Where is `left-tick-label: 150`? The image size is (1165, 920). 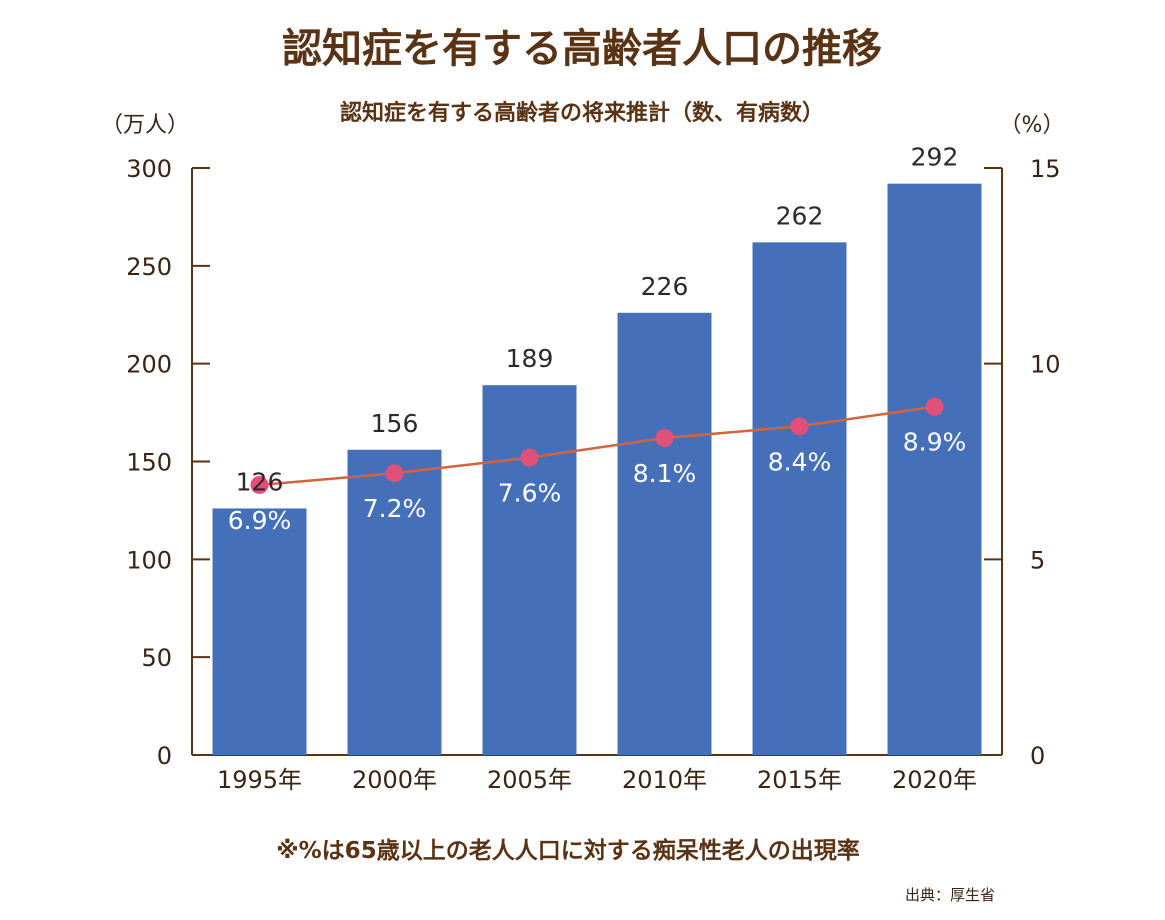
left-tick-label: 150 is located at coordinates (149, 463).